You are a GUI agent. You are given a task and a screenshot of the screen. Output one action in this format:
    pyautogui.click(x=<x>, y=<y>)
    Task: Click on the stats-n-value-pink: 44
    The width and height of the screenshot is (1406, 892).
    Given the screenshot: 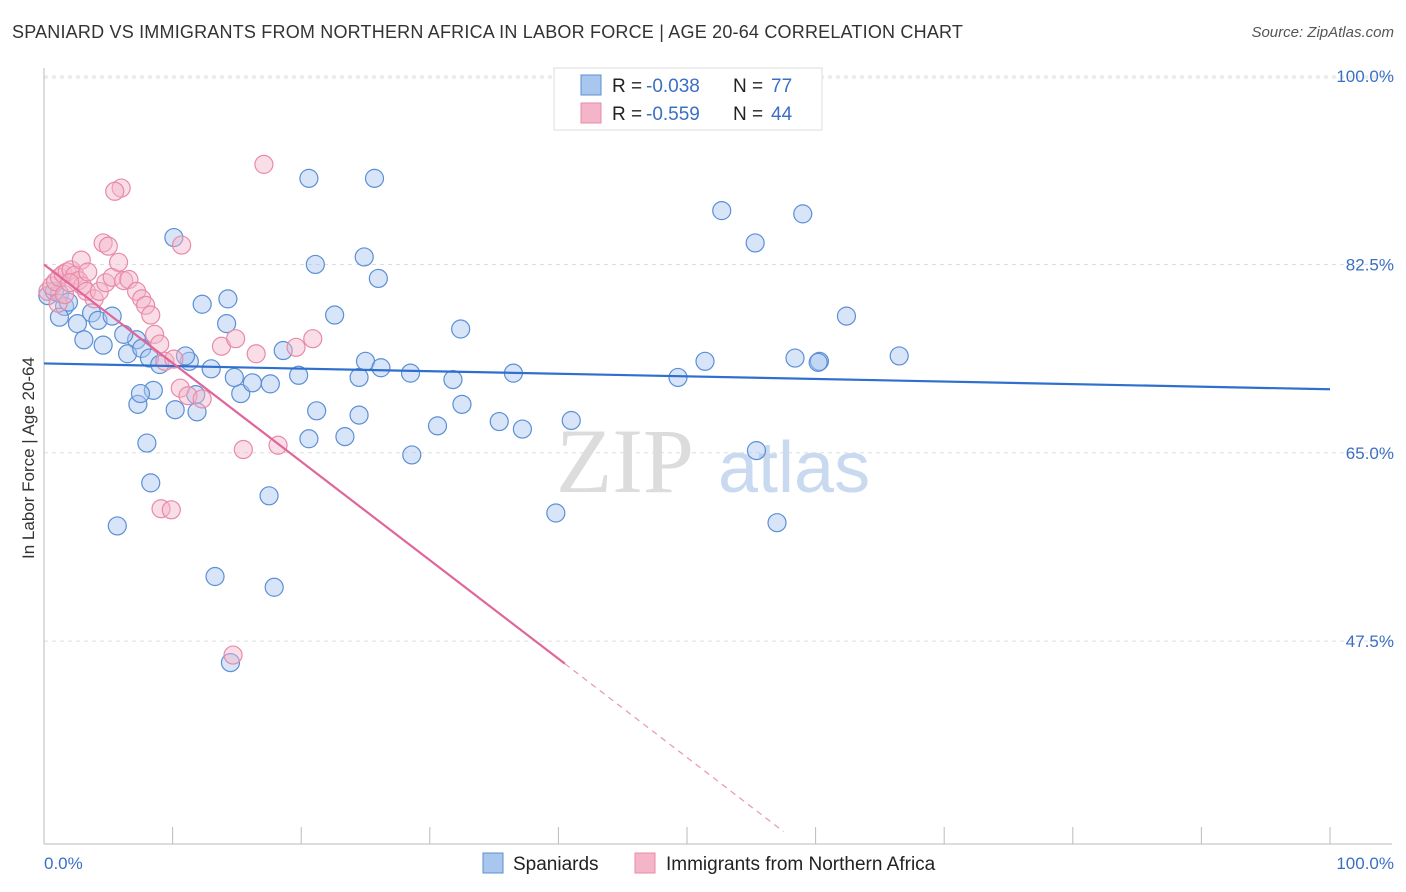 What is the action you would take?
    pyautogui.click(x=782, y=114)
    